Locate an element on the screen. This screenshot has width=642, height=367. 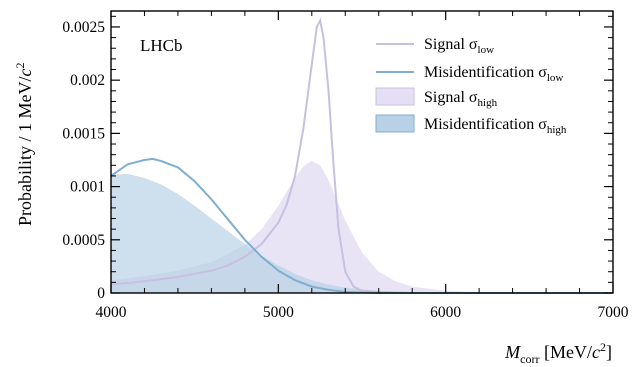
x-tick-label: 6000 is located at coordinates (445, 312).